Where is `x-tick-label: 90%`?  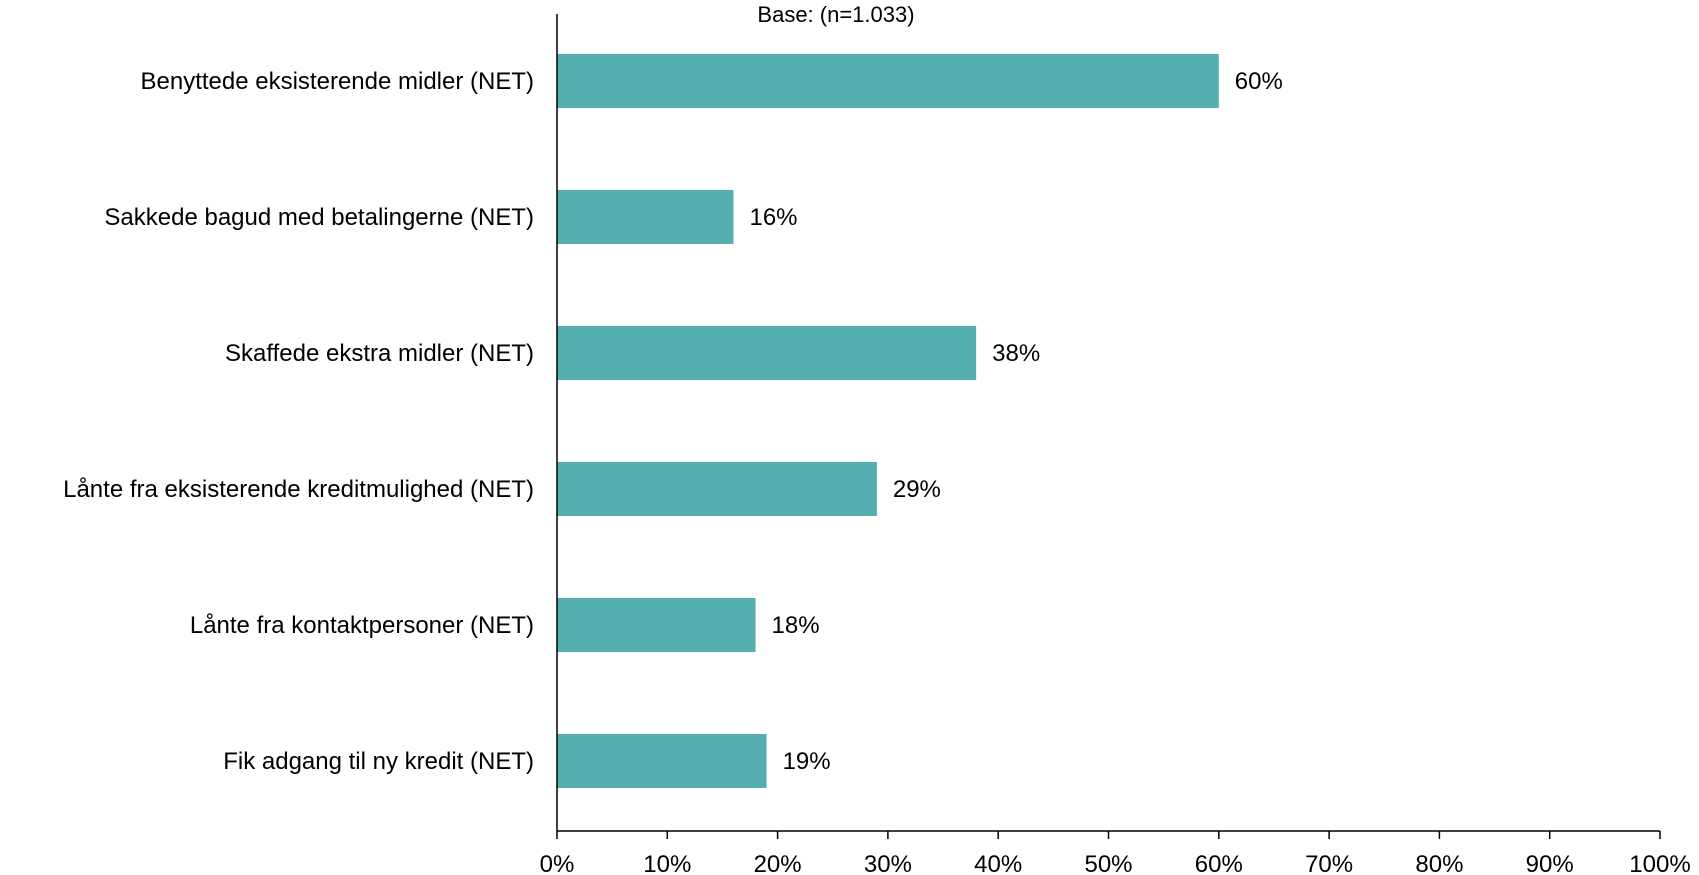 x-tick-label: 90% is located at coordinates (1550, 863).